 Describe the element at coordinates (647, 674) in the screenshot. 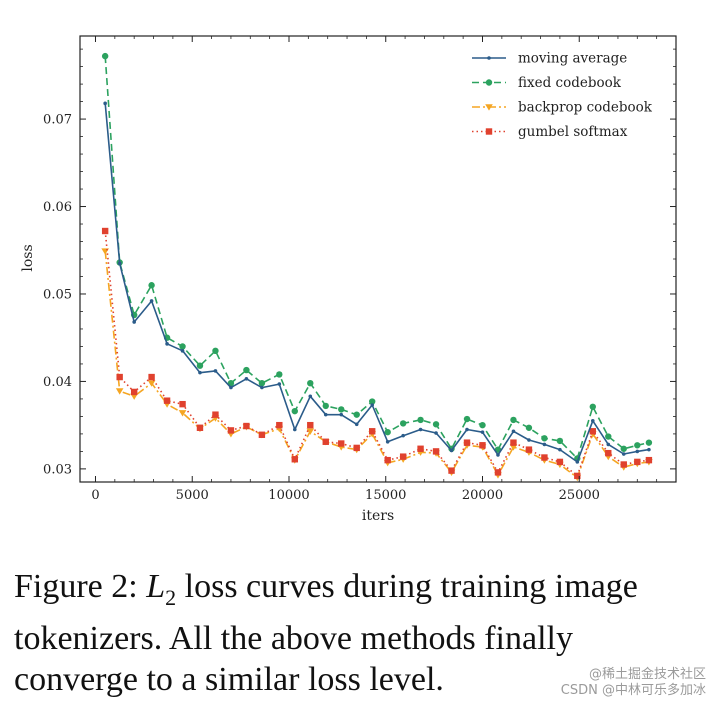

I see `watermark-line1: @稀土掘金技术社区` at that location.